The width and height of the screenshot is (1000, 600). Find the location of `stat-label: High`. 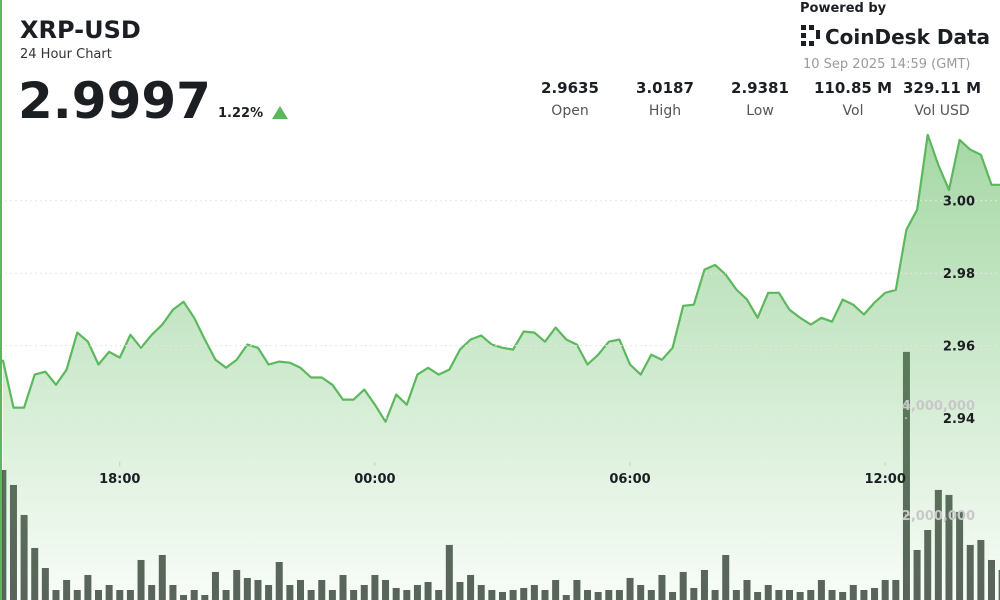

stat-label: High is located at coordinates (665, 111).